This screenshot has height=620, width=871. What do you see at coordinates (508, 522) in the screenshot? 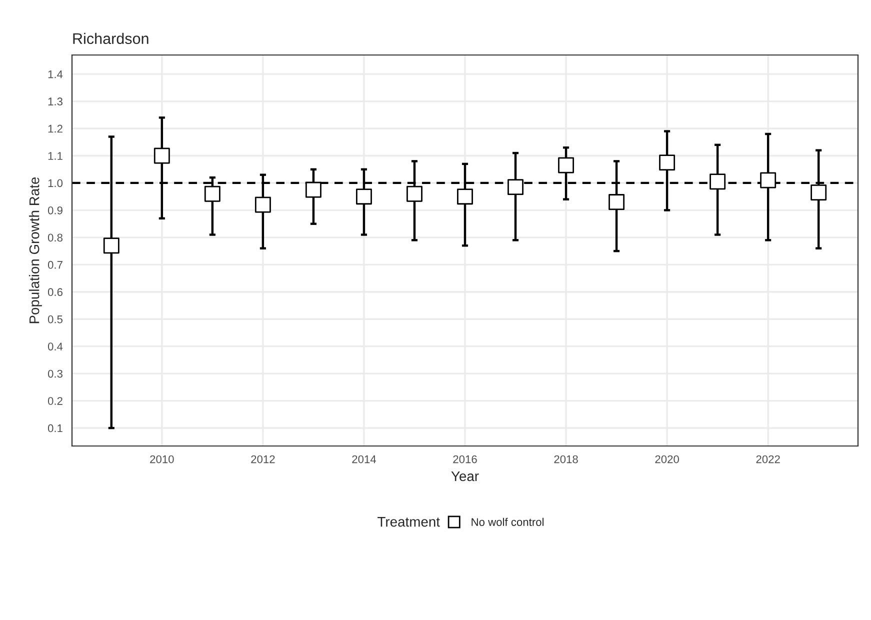
I see `legend-label: No wolf control` at bounding box center [508, 522].